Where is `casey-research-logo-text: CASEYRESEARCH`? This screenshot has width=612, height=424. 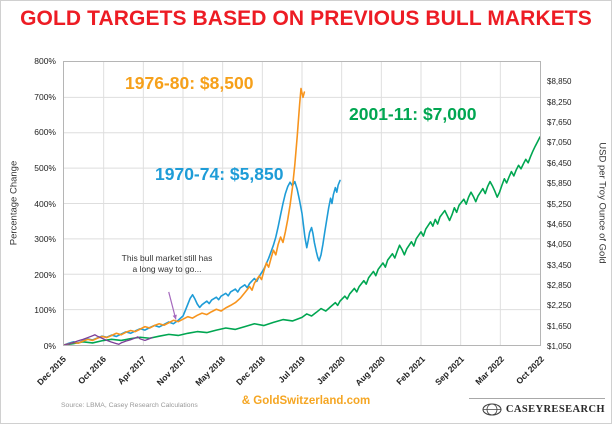
casey-research-logo-text: CASEYRESEARCH is located at coordinates (555, 409).